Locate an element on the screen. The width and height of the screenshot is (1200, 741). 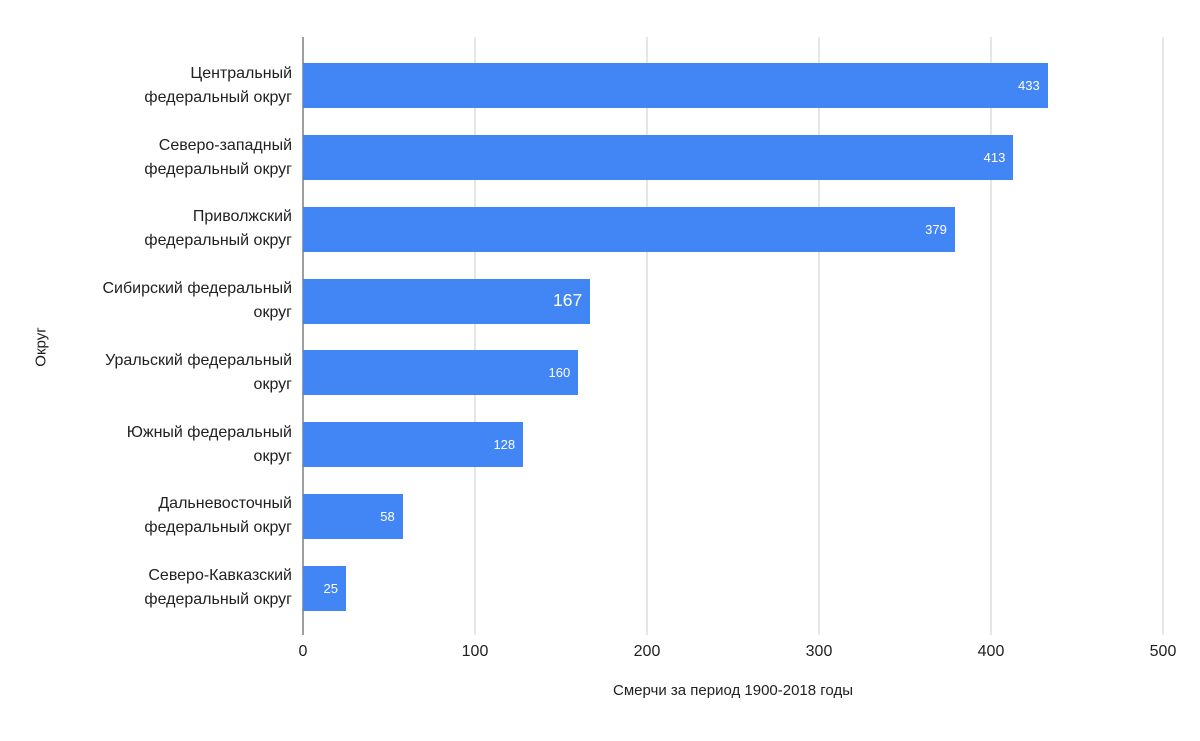
bar-row: 167 is located at coordinates (733, 301).